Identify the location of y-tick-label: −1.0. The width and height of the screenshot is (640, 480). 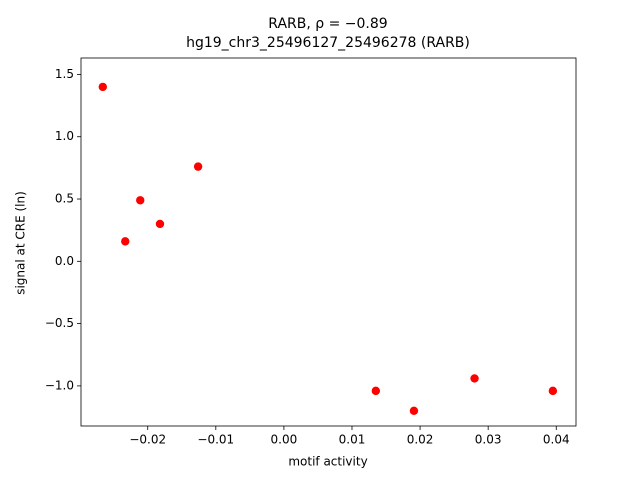
(59, 385).